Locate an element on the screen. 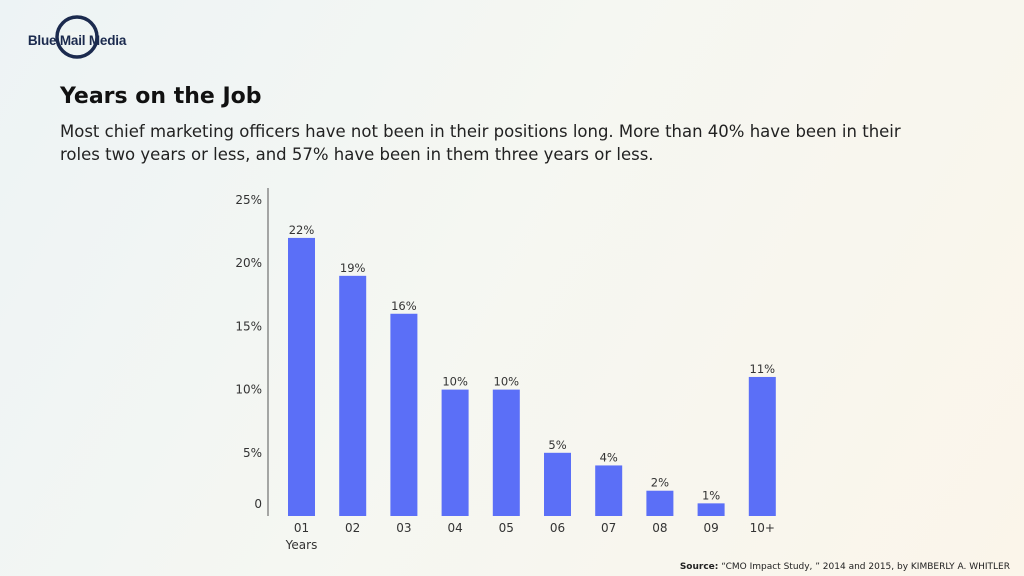 This screenshot has width=1024, height=576. bar-value-label: 2% is located at coordinates (660, 483).